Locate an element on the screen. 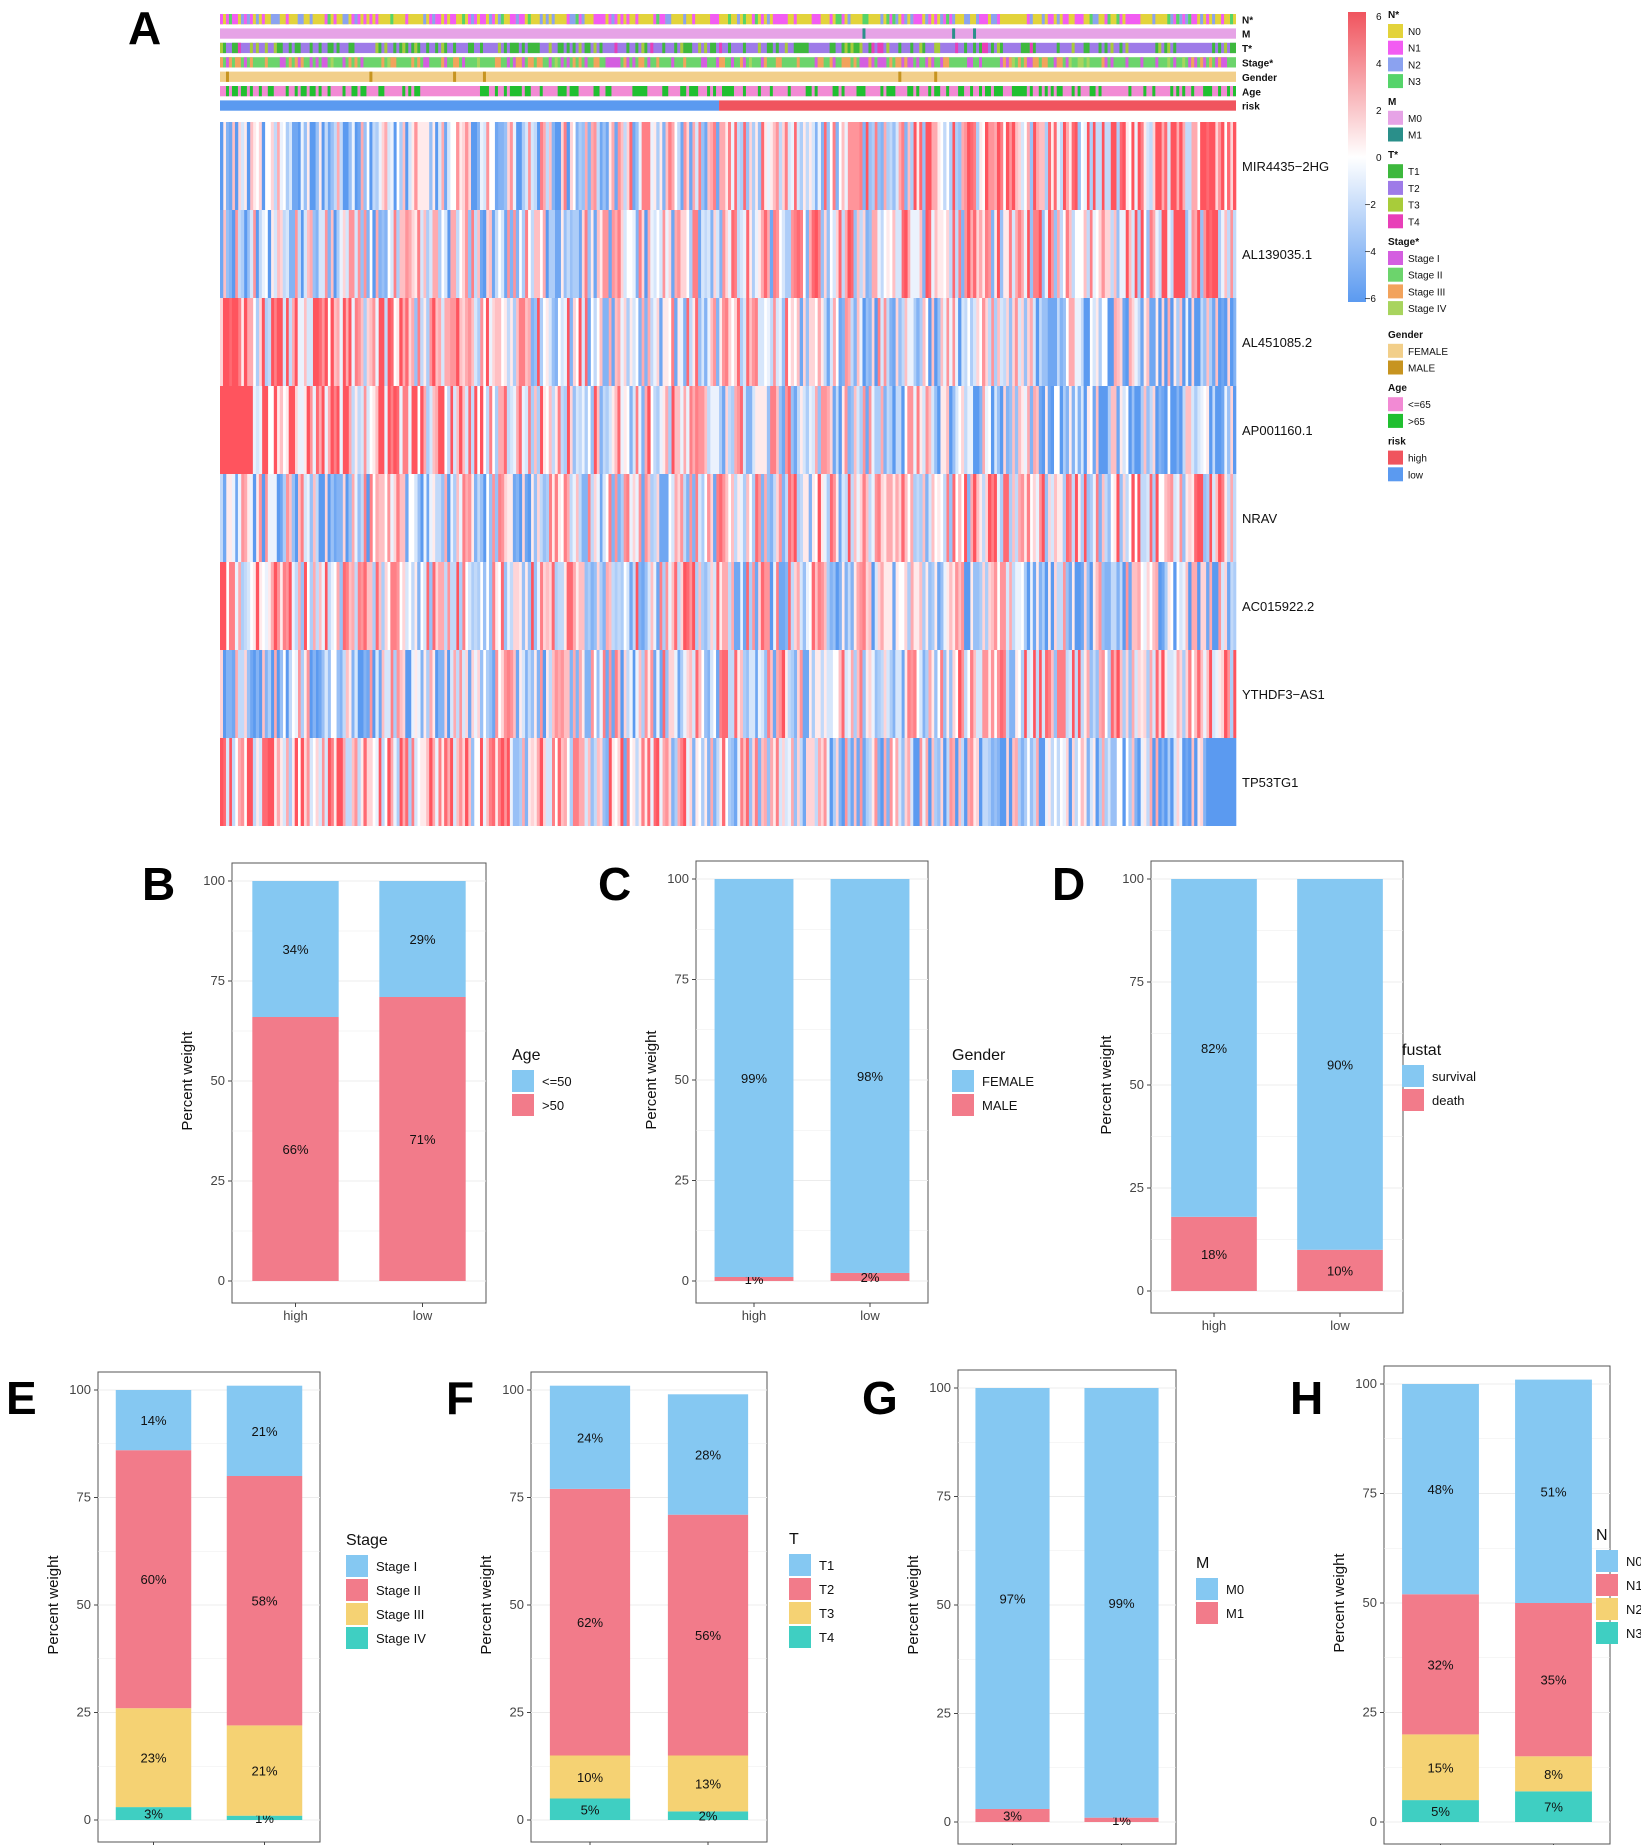  bar-segment-n2 is located at coordinates (1553, 1774).